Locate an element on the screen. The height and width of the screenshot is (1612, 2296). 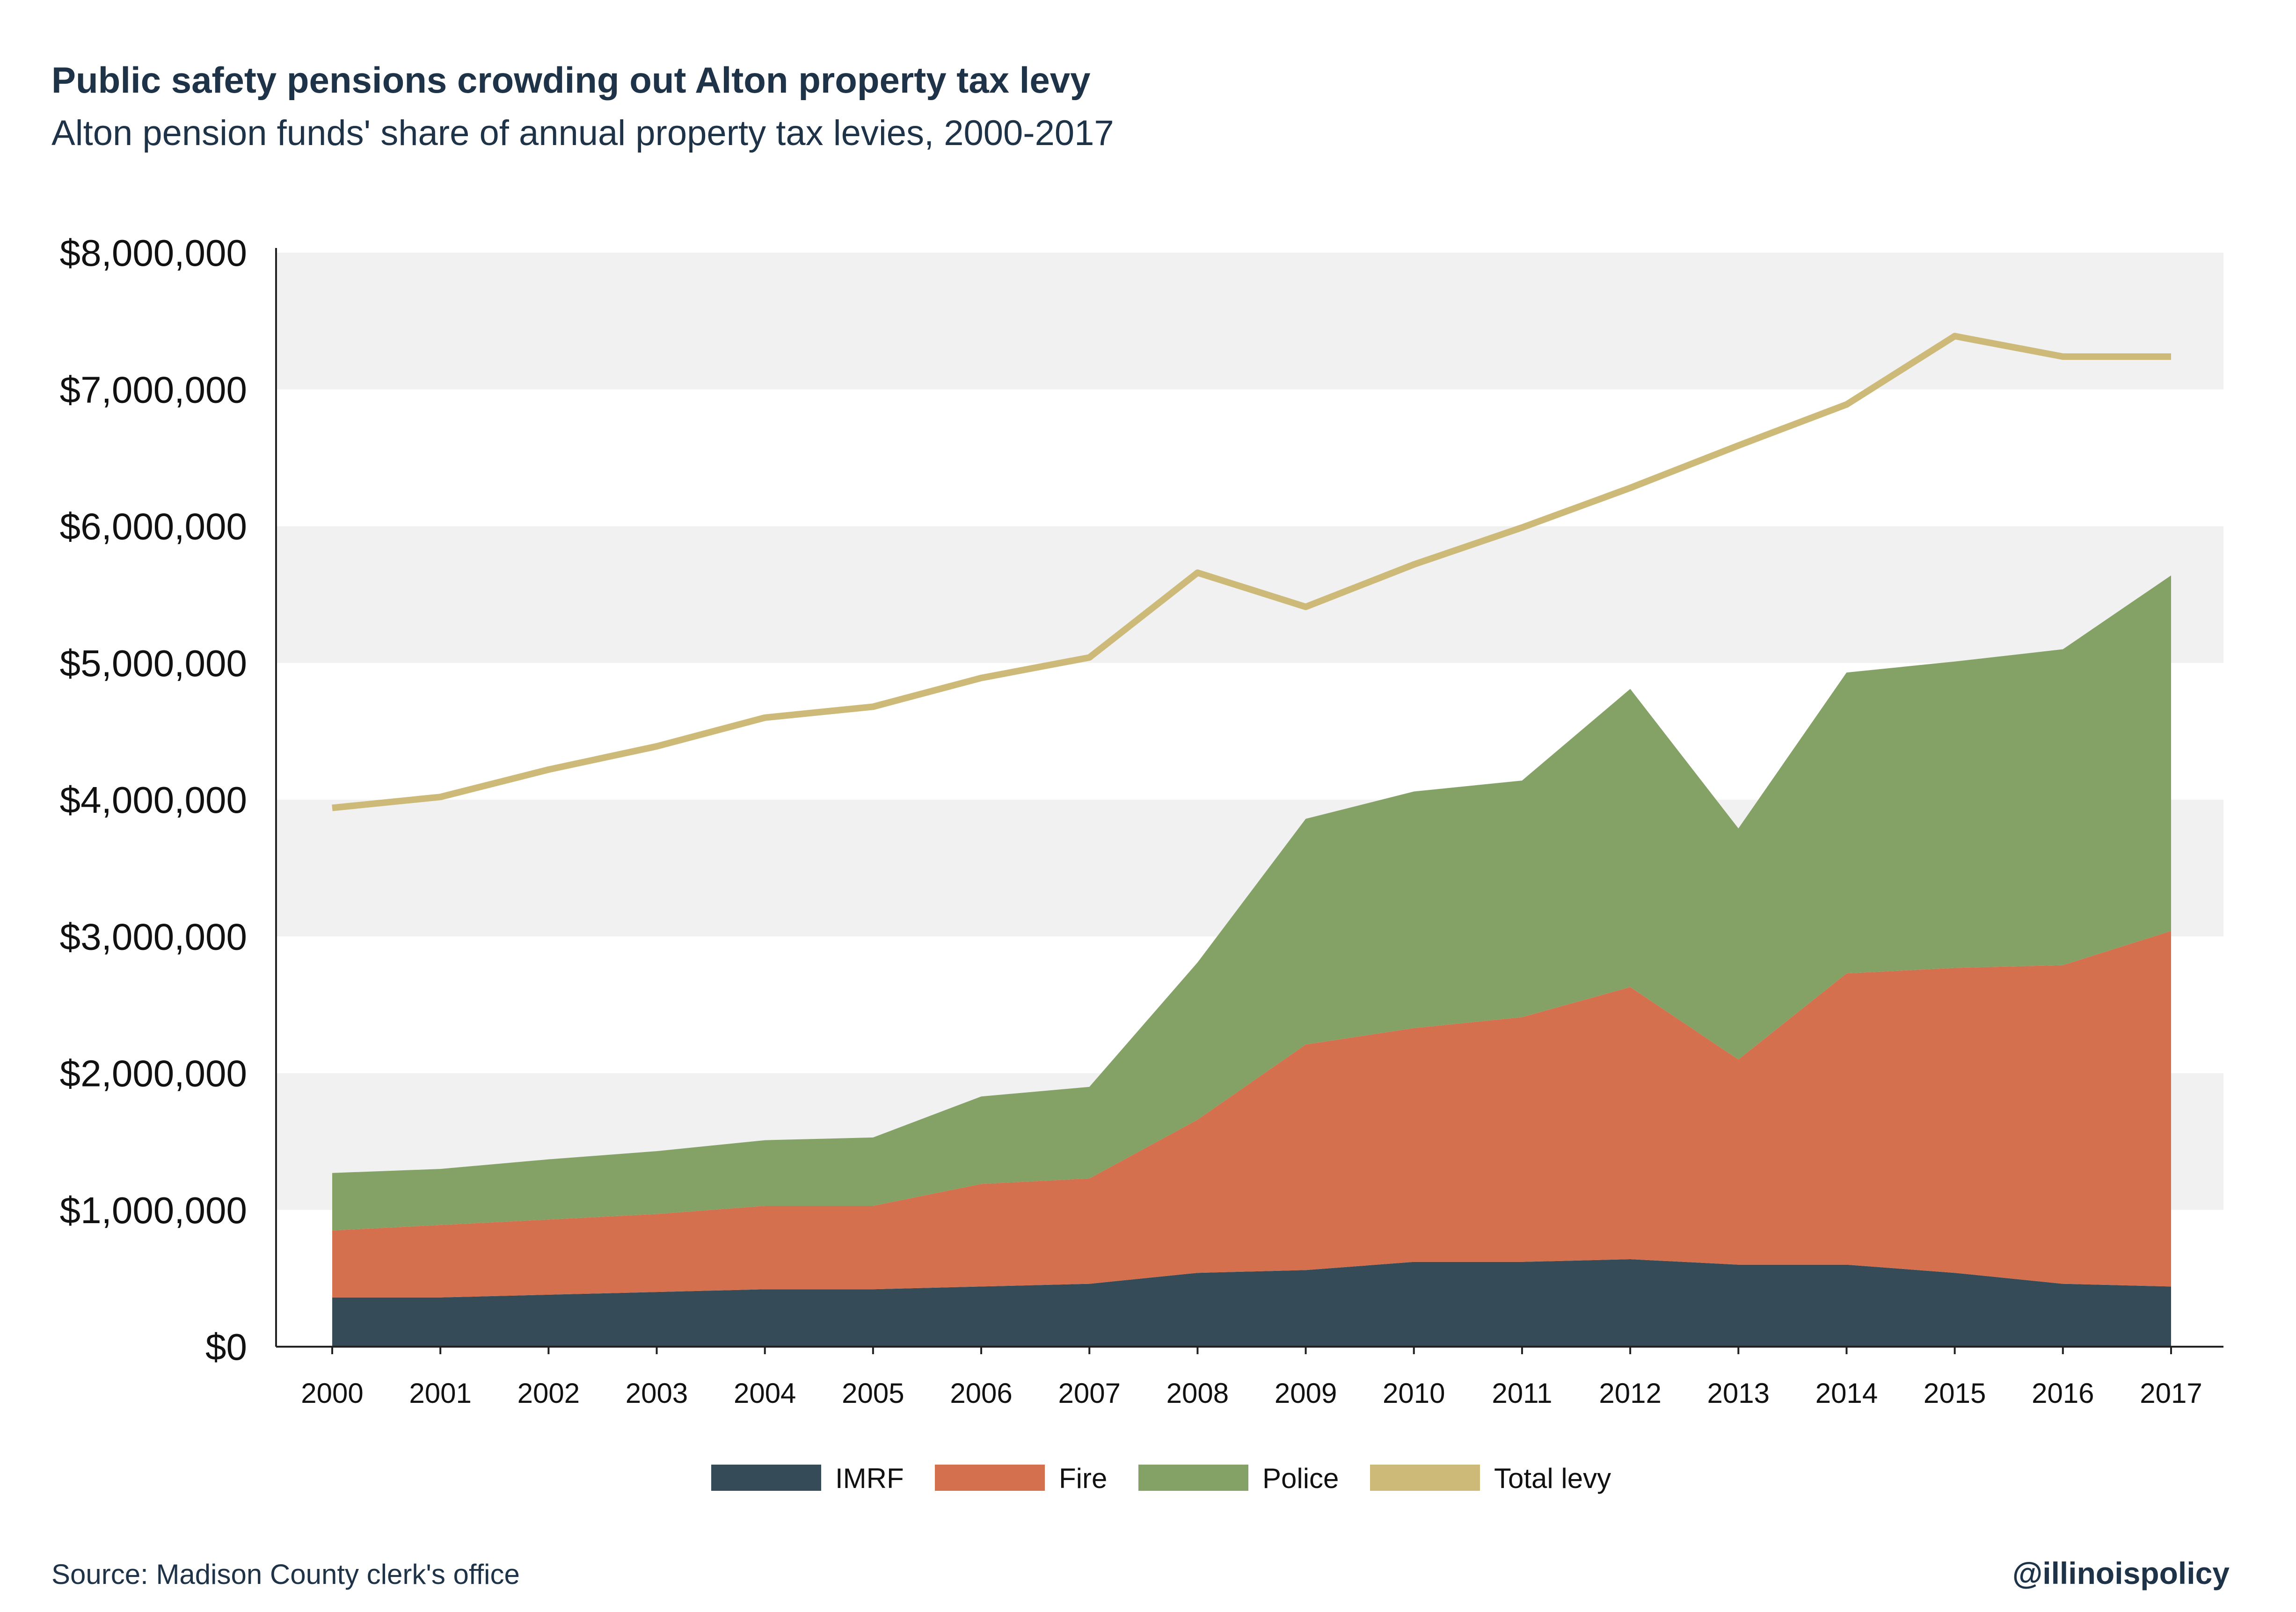
x-tick-label: 2001 is located at coordinates (440, 1393).